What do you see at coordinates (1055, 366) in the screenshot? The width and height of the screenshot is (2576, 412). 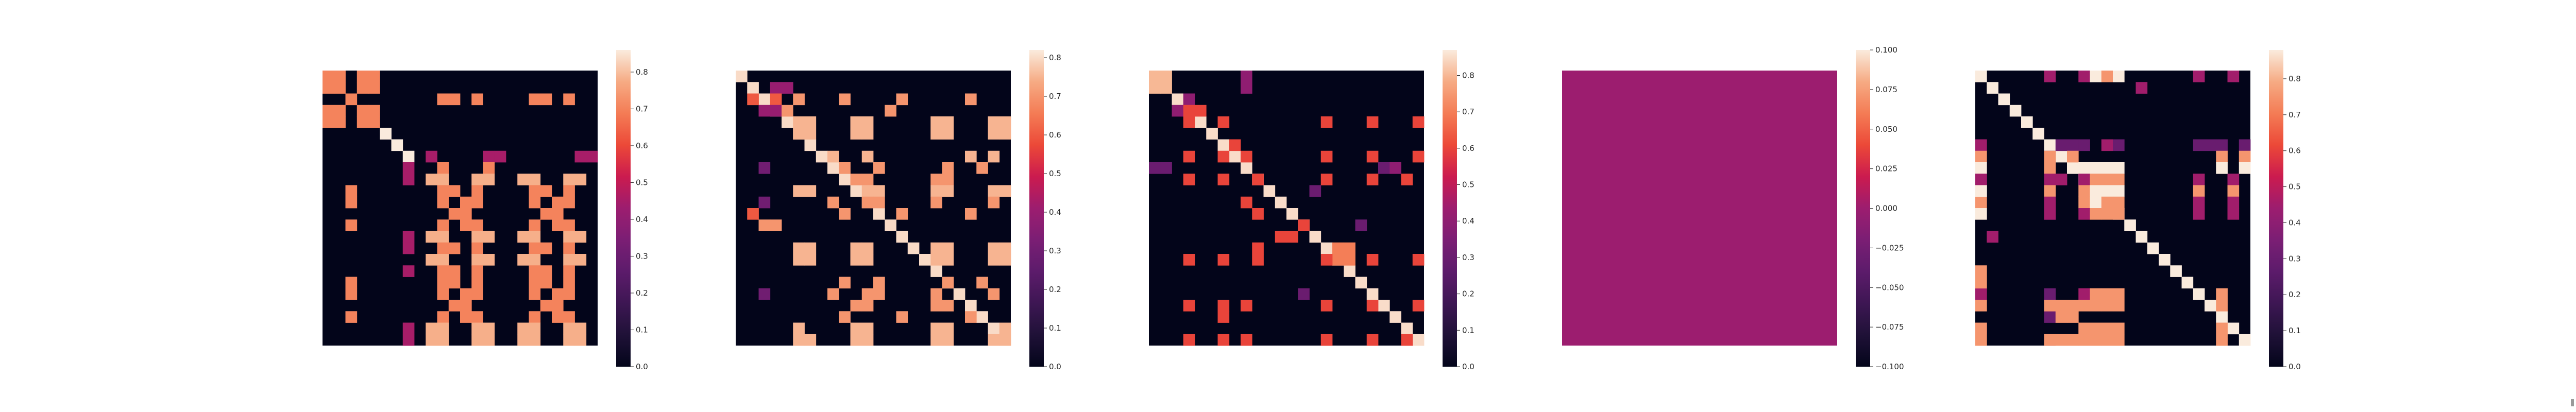 I see `colorbar-tick-label: 0.0` at bounding box center [1055, 366].